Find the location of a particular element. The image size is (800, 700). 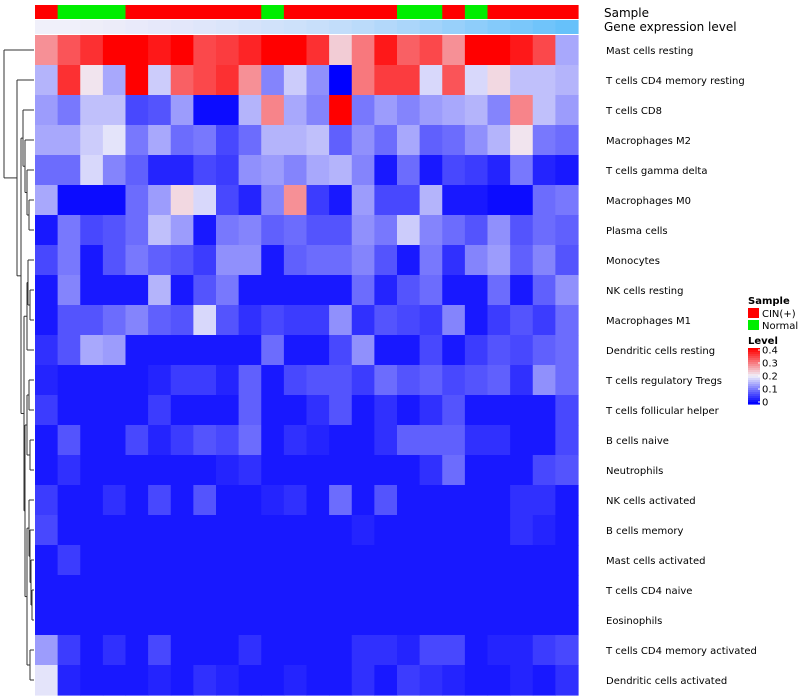

legend-level-gradient-step is located at coordinates (754, 383).